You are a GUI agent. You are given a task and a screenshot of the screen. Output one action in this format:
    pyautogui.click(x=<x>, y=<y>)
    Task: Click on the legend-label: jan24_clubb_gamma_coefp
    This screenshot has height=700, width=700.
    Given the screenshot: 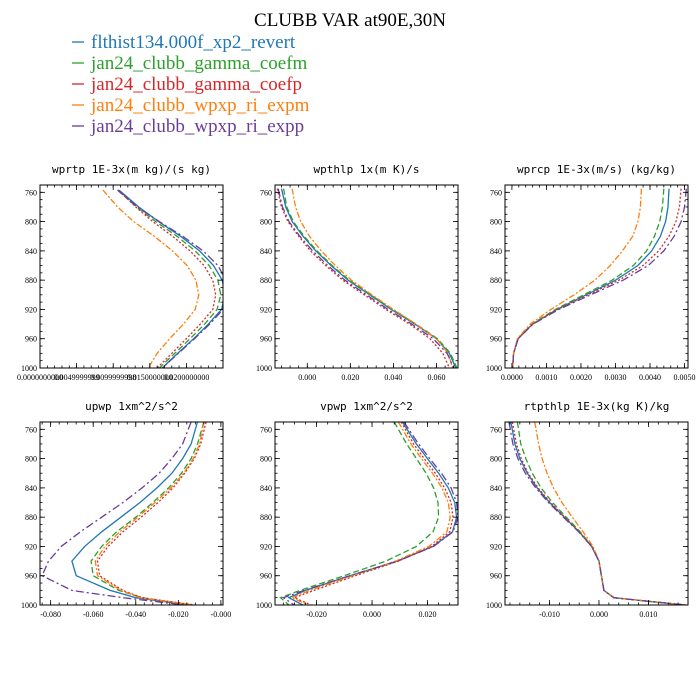 What is the action you would take?
    pyautogui.click(x=196, y=84)
    